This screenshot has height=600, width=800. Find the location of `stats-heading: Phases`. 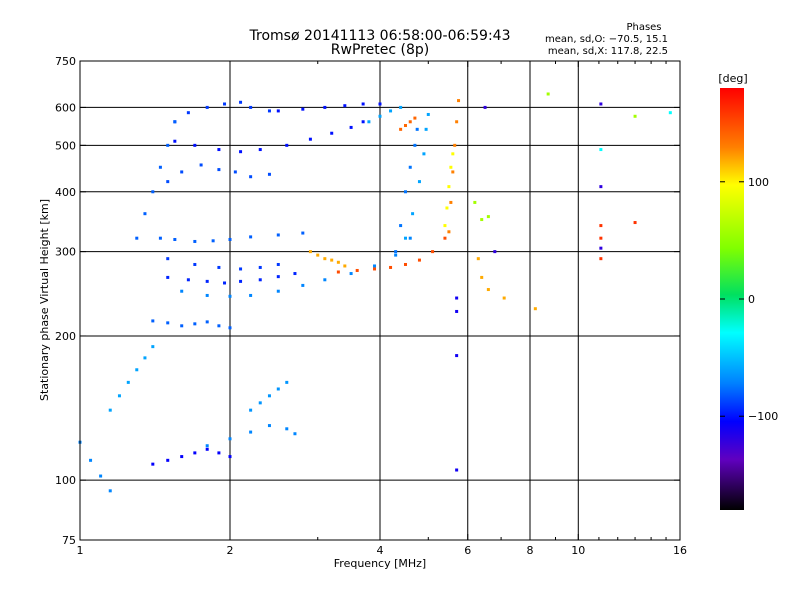

stats-heading: Phases is located at coordinates (643, 27).